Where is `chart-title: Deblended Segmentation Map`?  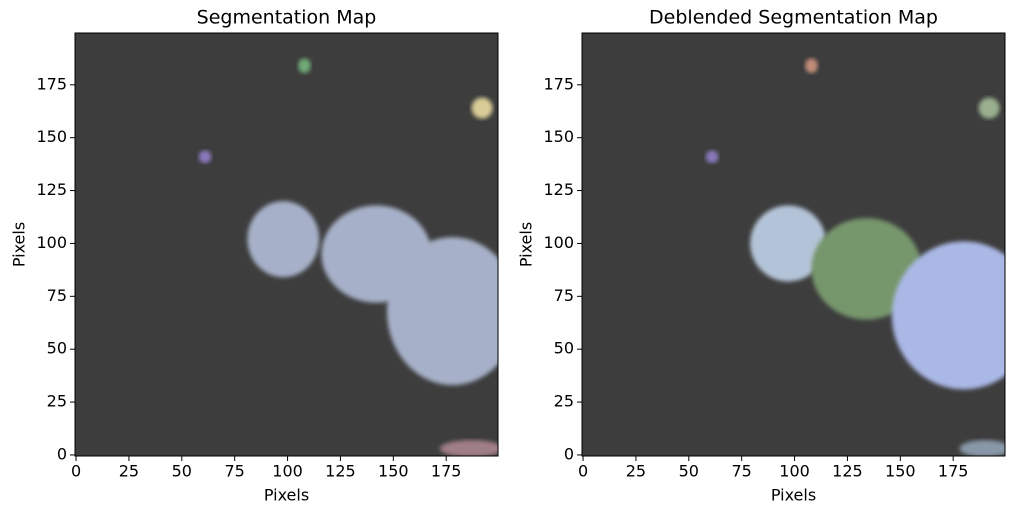 chart-title: Deblended Segmentation Map is located at coordinates (793, 18).